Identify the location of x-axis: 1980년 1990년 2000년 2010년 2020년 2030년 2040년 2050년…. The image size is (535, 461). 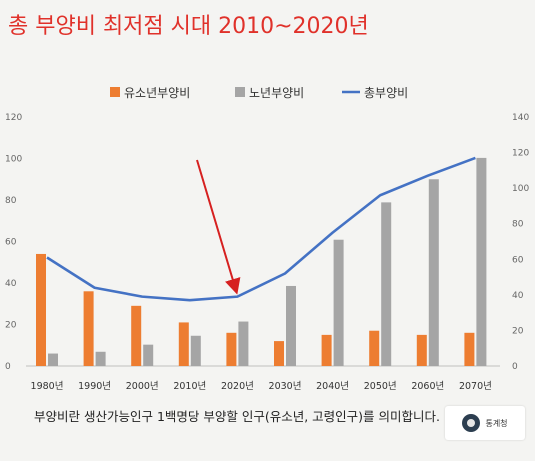
(261, 386).